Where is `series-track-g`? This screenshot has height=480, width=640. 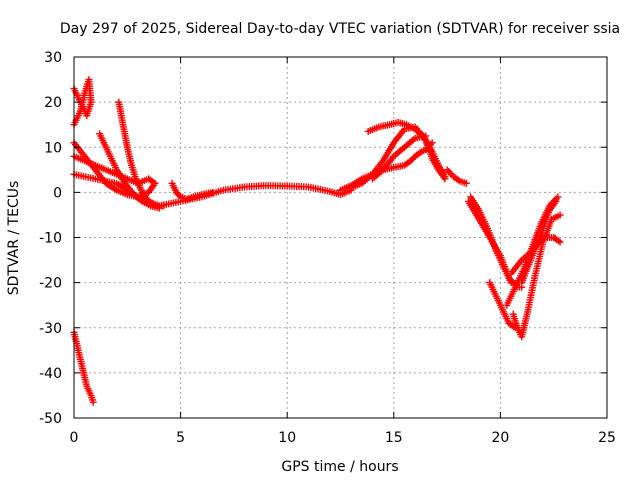 series-track-g is located at coordinates (192, 191).